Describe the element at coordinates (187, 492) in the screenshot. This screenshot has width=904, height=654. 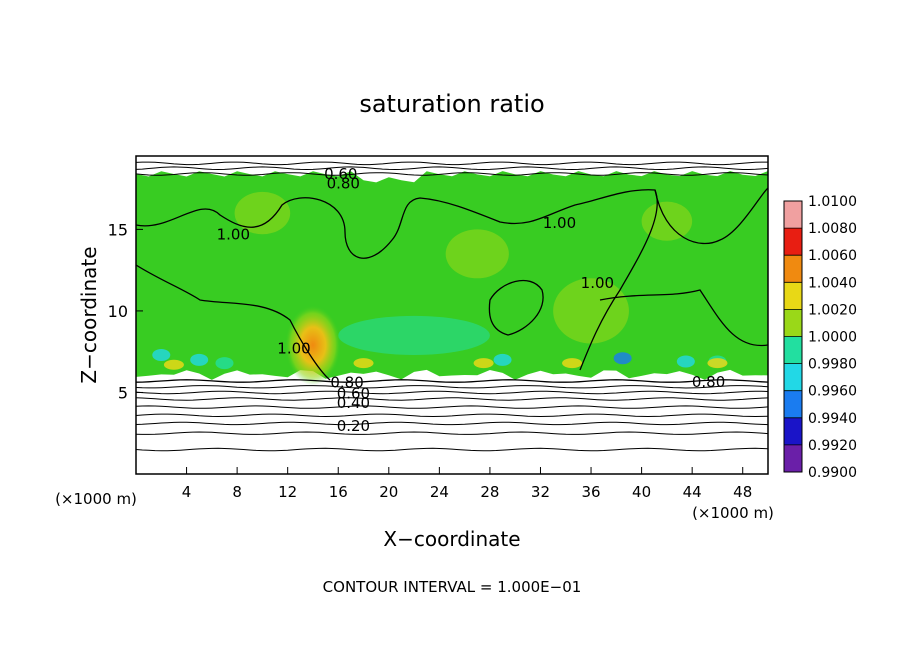
I see `x-tick-label: 4` at that location.